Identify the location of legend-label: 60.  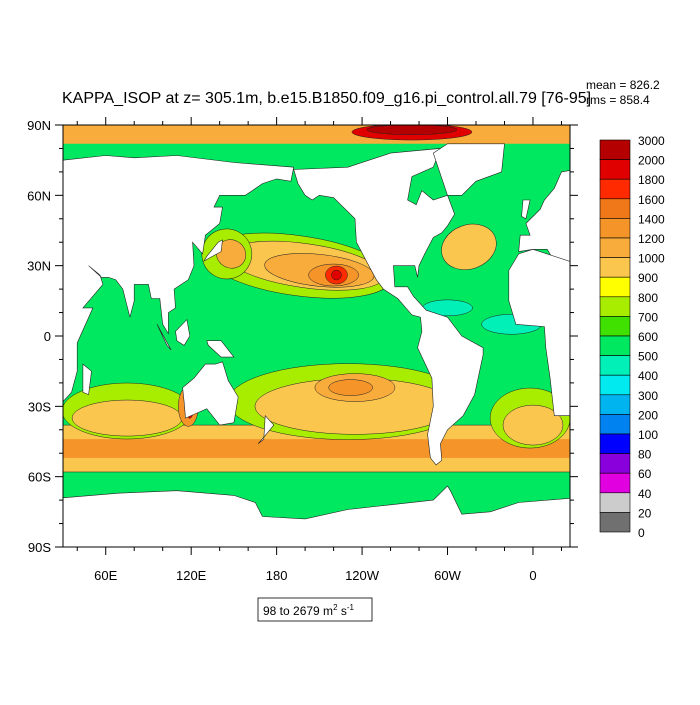
(645, 474).